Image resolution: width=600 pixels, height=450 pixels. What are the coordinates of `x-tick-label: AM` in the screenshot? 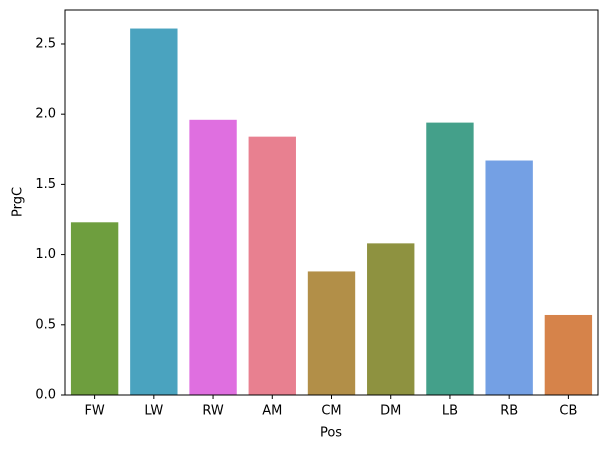 It's located at (272, 411).